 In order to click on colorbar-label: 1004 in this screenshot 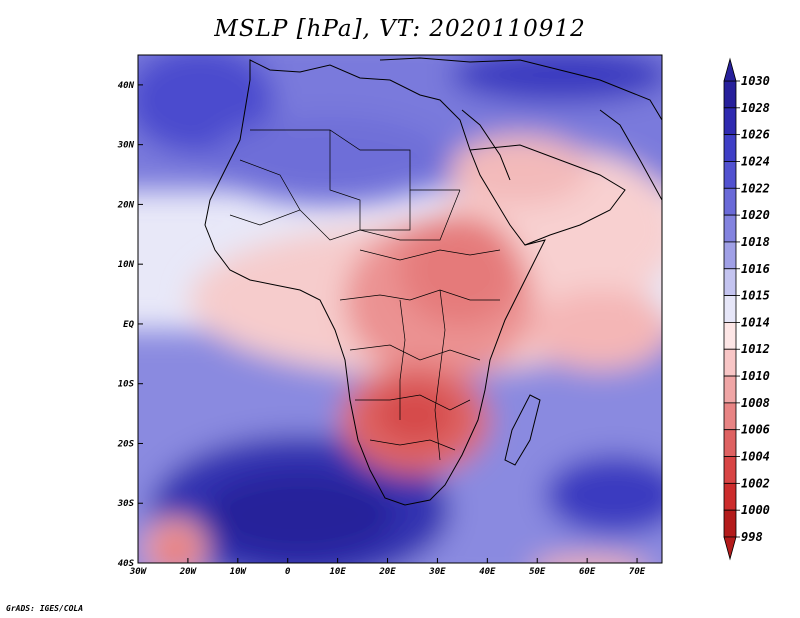, I will do `click(755, 457)`.